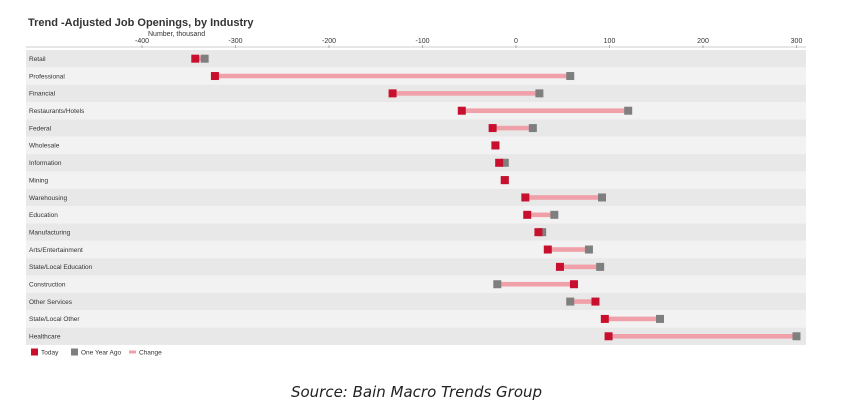 Image resolution: width=867 pixels, height=419 pixels. What do you see at coordinates (50, 352) in the screenshot?
I see `legend-label: Today` at bounding box center [50, 352].